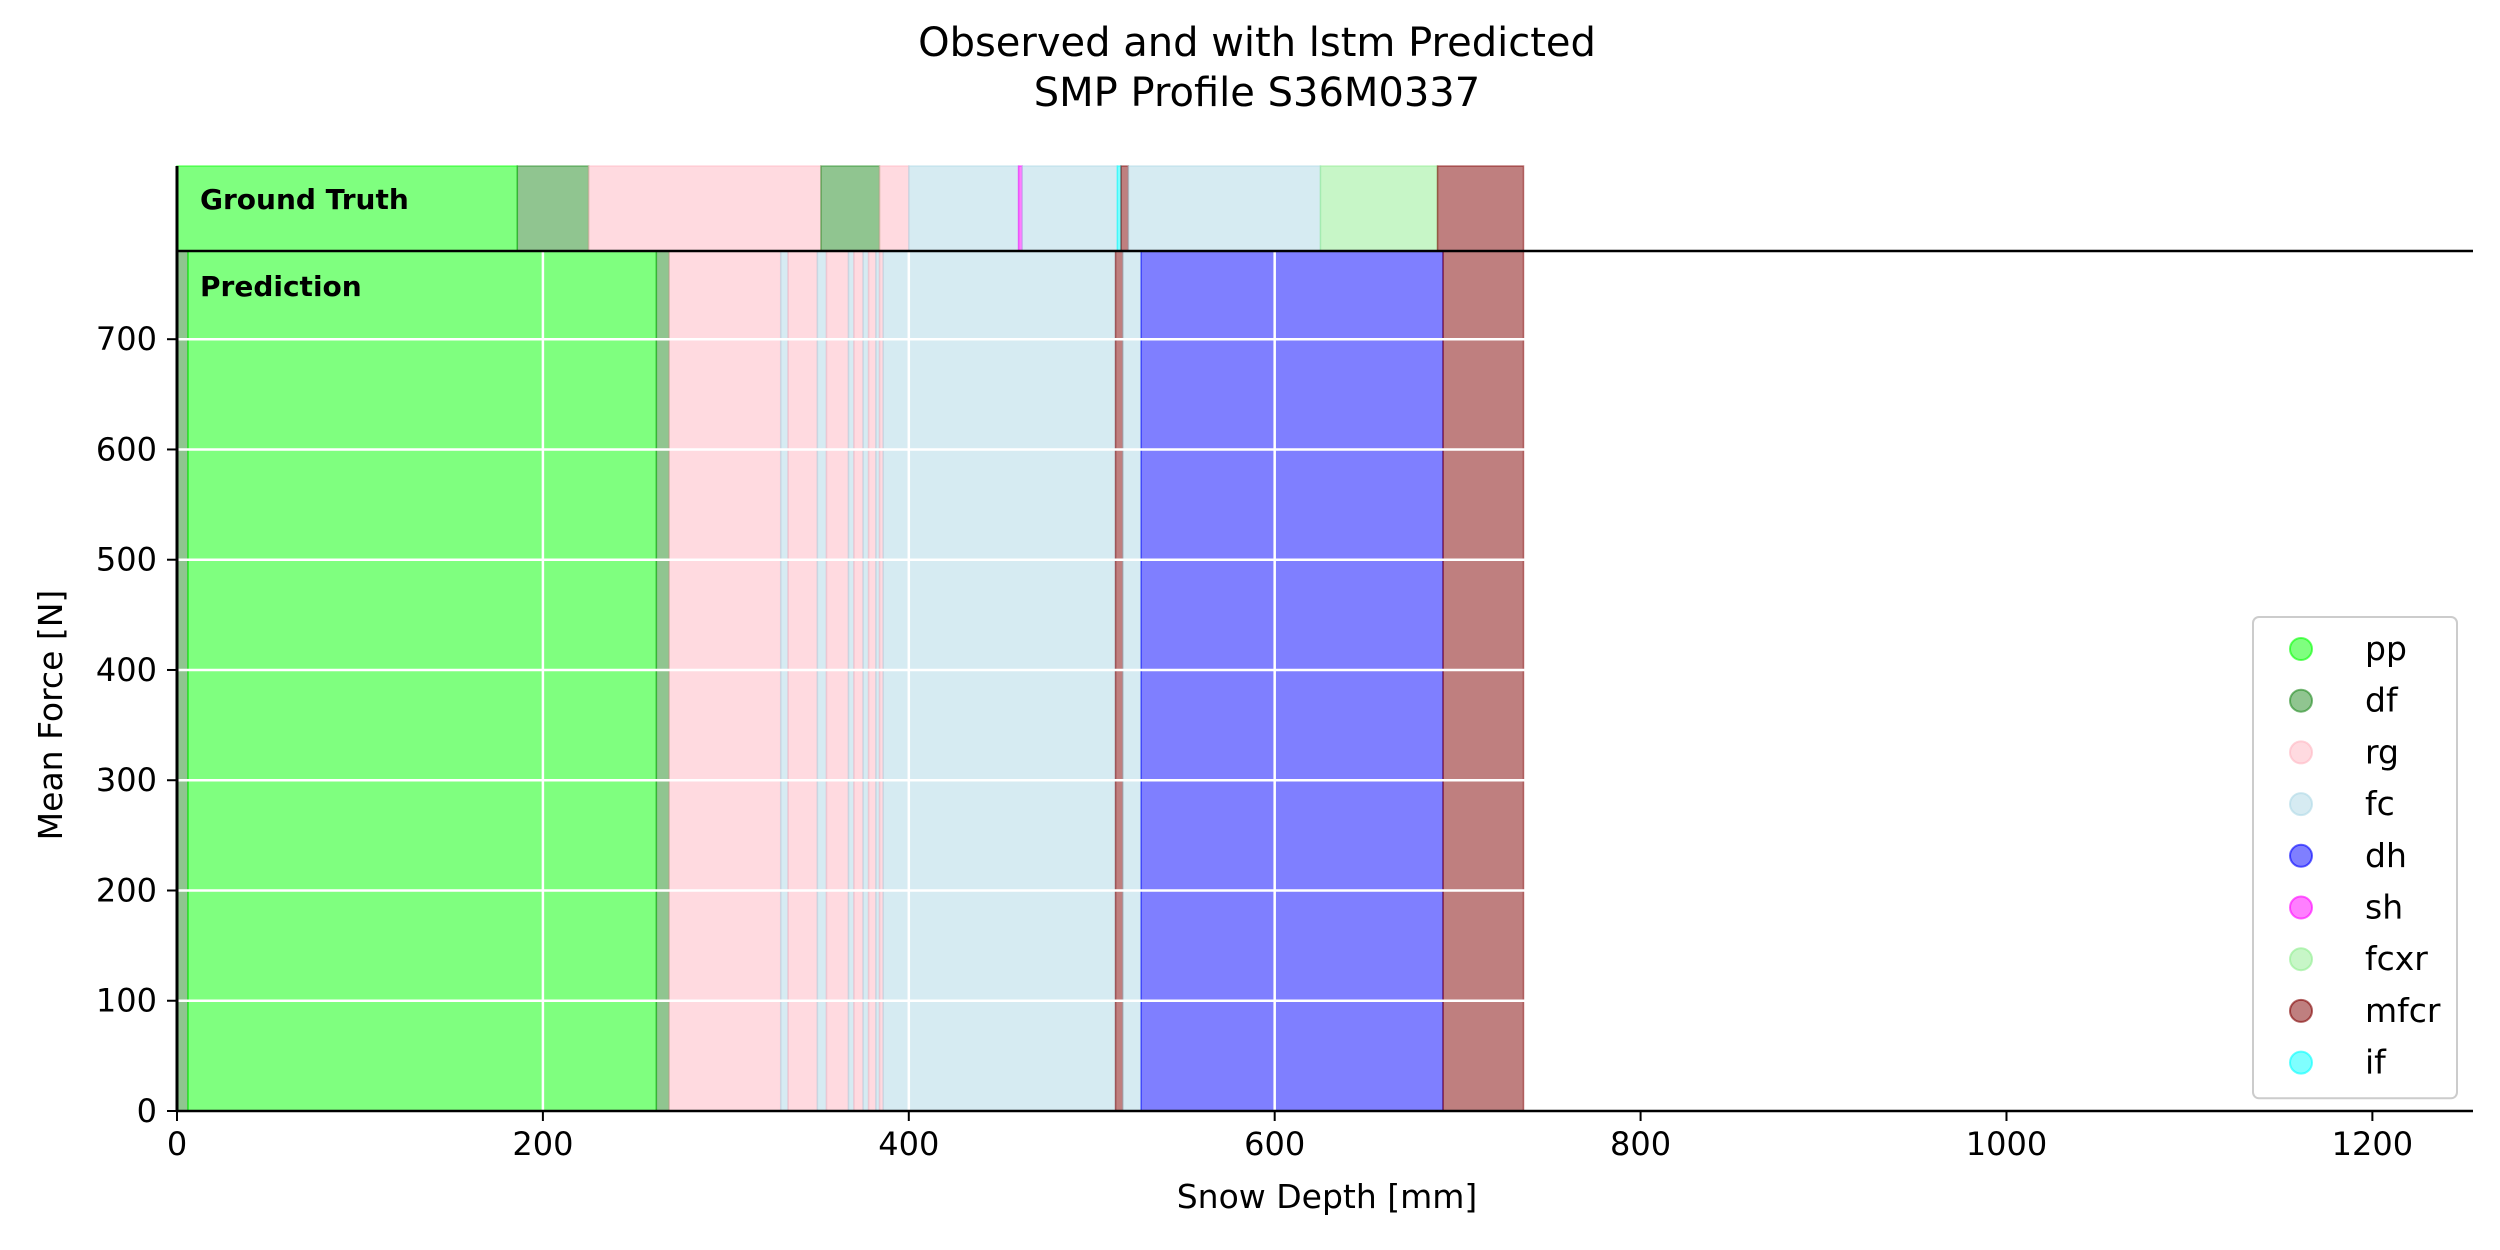 The image size is (2500, 1250). Describe the element at coordinates (1257, 43) in the screenshot. I see `chart-title-line1: Observed and with lstm Predicted` at that location.